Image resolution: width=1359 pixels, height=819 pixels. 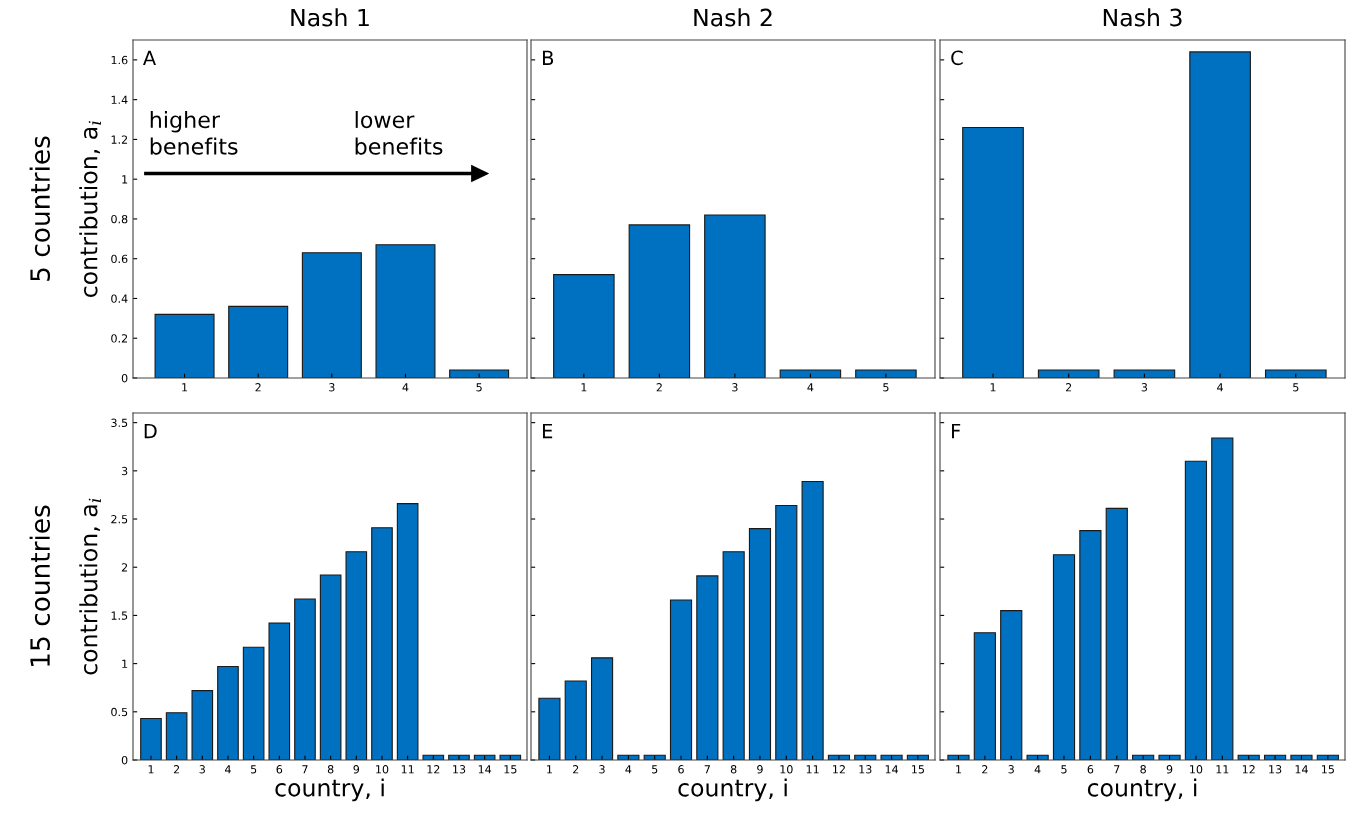 I want to click on annotation: lower benefits, so click(x=399, y=132).